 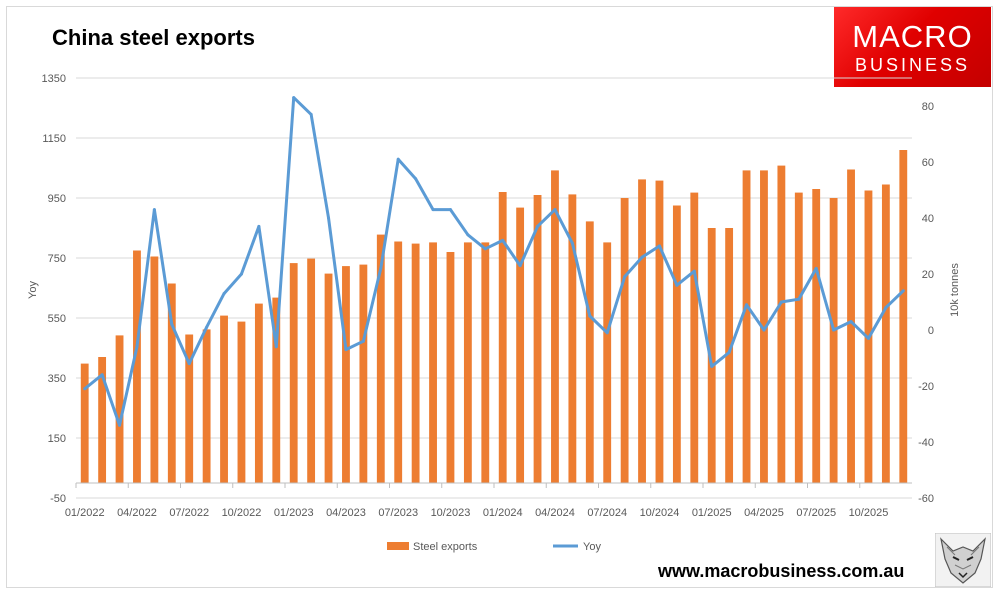 I want to click on x-tick-label: 07/2023, so click(x=398, y=513).